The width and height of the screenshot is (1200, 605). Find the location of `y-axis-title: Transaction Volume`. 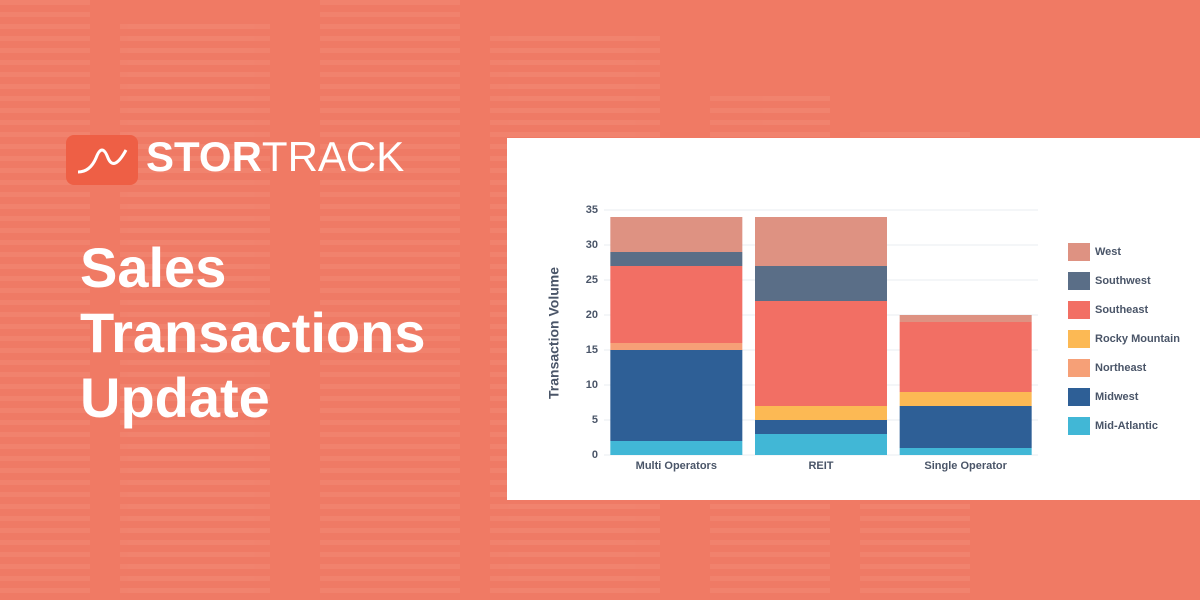

y-axis-title: Transaction Volume is located at coordinates (554, 333).